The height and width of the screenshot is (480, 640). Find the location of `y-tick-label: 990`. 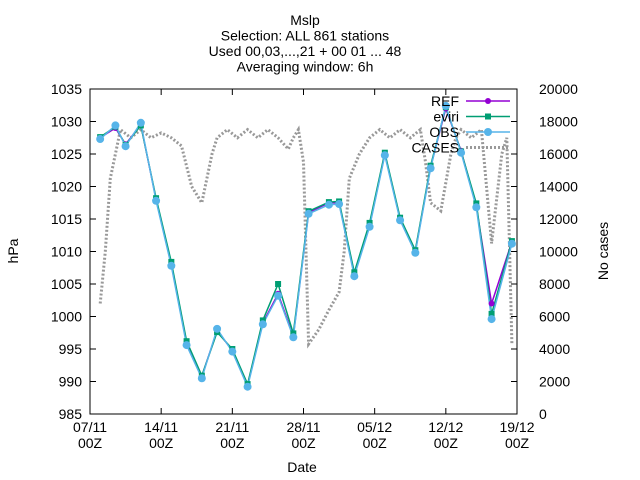

y-tick-label: 990 is located at coordinates (71, 382).